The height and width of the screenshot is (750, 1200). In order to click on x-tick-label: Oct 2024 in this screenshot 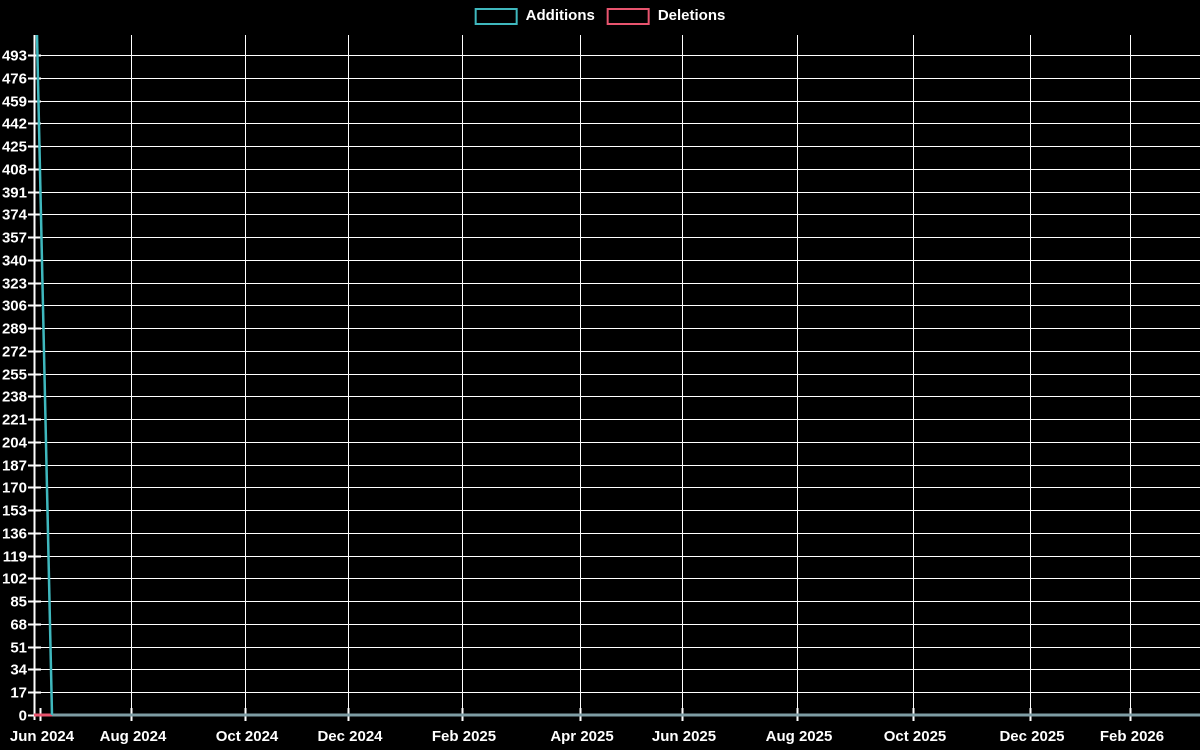, I will do `click(247, 736)`.